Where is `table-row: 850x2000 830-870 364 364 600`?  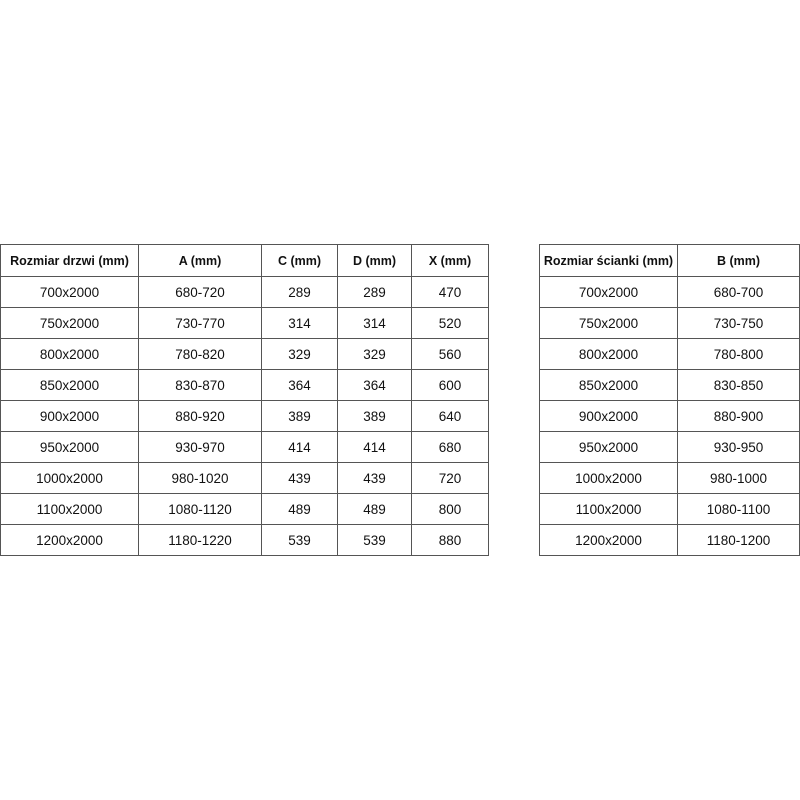
table-row: 850x2000 830-870 364 364 600 is located at coordinates (244, 385).